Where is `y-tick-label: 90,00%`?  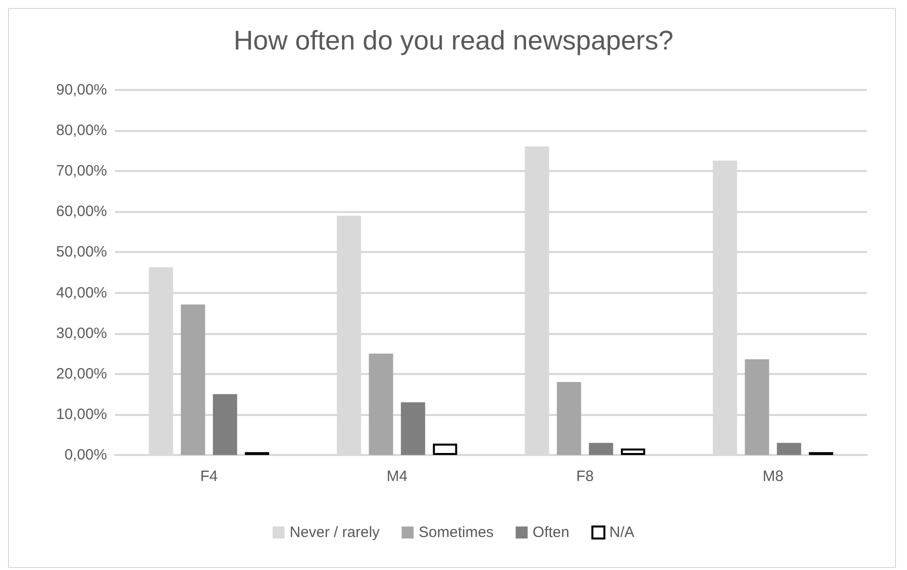 y-tick-label: 90,00% is located at coordinates (81, 90).